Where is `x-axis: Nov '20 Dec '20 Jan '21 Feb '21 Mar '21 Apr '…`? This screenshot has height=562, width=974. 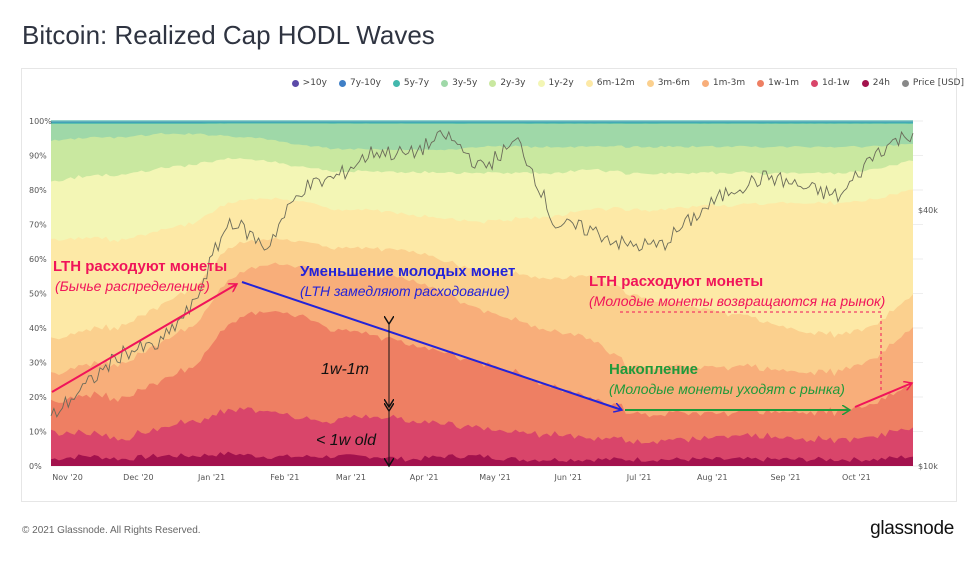
x-axis: Nov '20 Dec '20 Jan '21 Feb '21 Mar '21 Apr '… is located at coordinates (461, 477).